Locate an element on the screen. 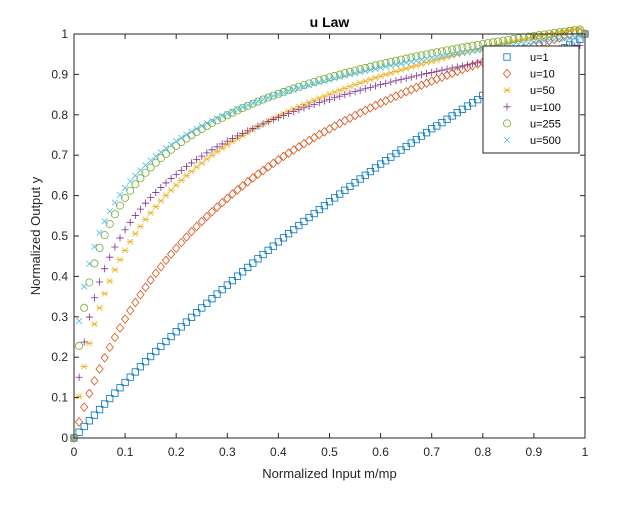 Image resolution: width=635 pixels, height=517 pixels. y-tick-label: 0.9 is located at coordinates (59, 74).